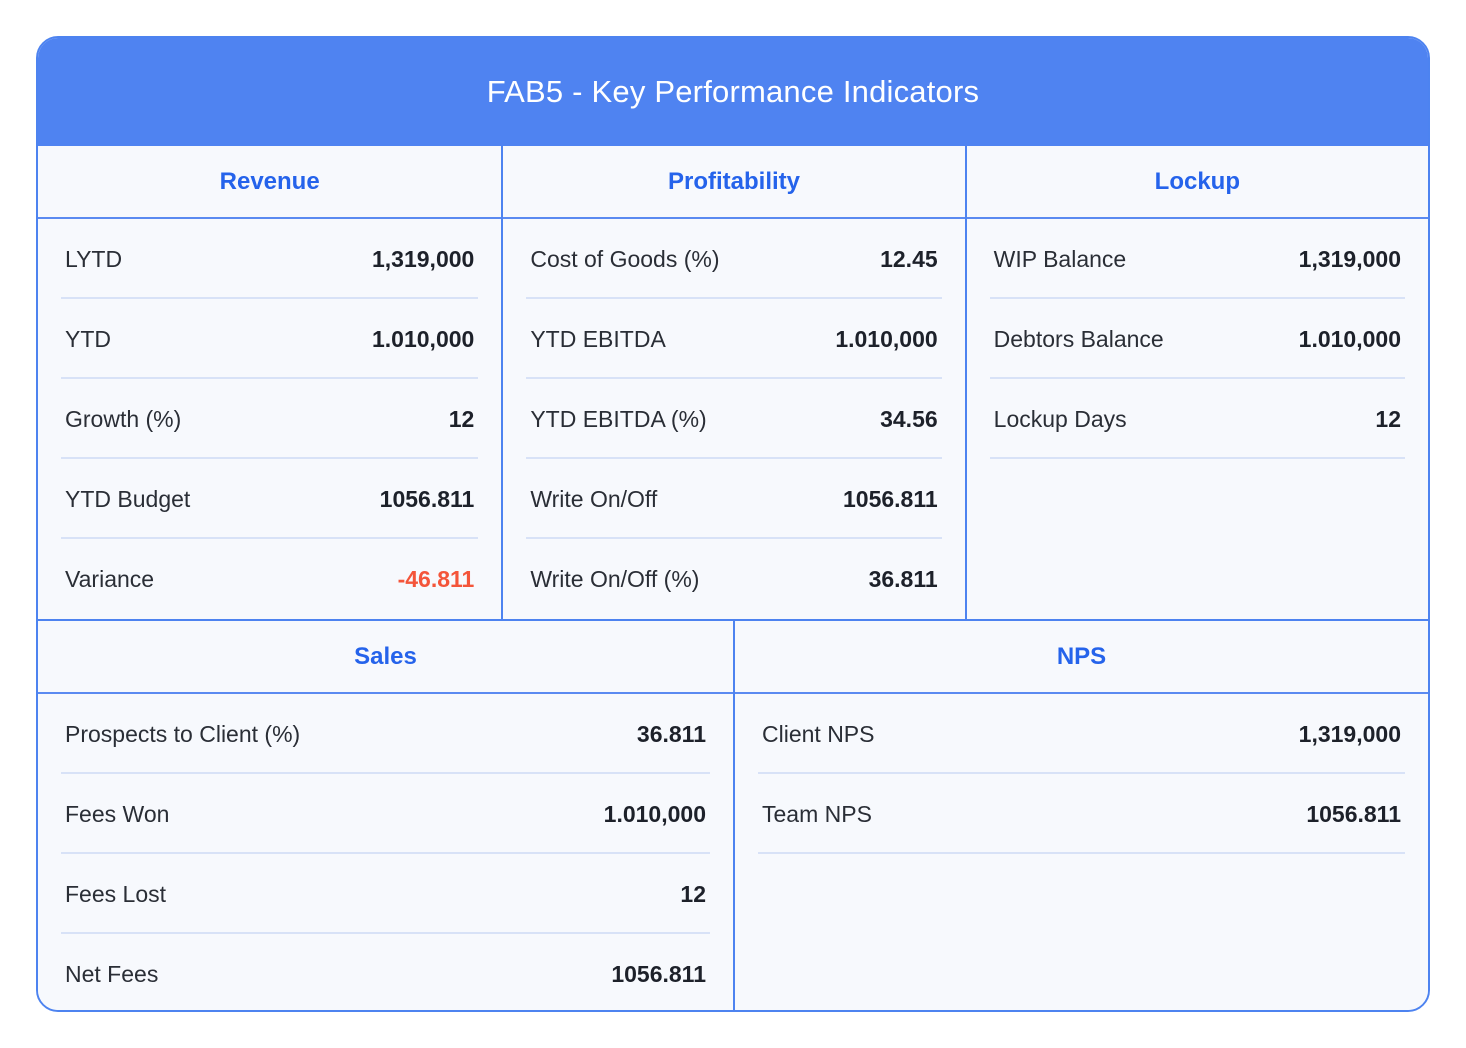 This screenshot has width=1466, height=1048. Describe the element at coordinates (269, 419) in the screenshot. I see `kpi-row-growth: Growth (%) 12` at that location.